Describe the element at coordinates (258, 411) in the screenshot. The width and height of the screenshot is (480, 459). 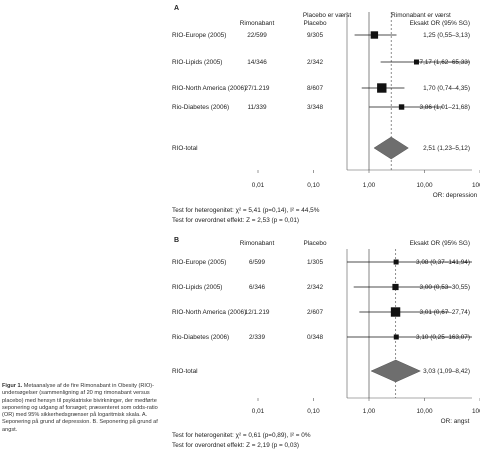
I see `panel-b-tick-label: 0,01` at that location.